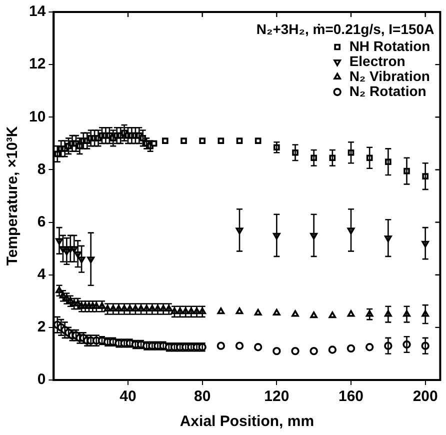 The height and width of the screenshot is (435, 446). Describe the element at coordinates (389, 46) in the screenshot. I see `legend-label: NH Rotation` at that location.